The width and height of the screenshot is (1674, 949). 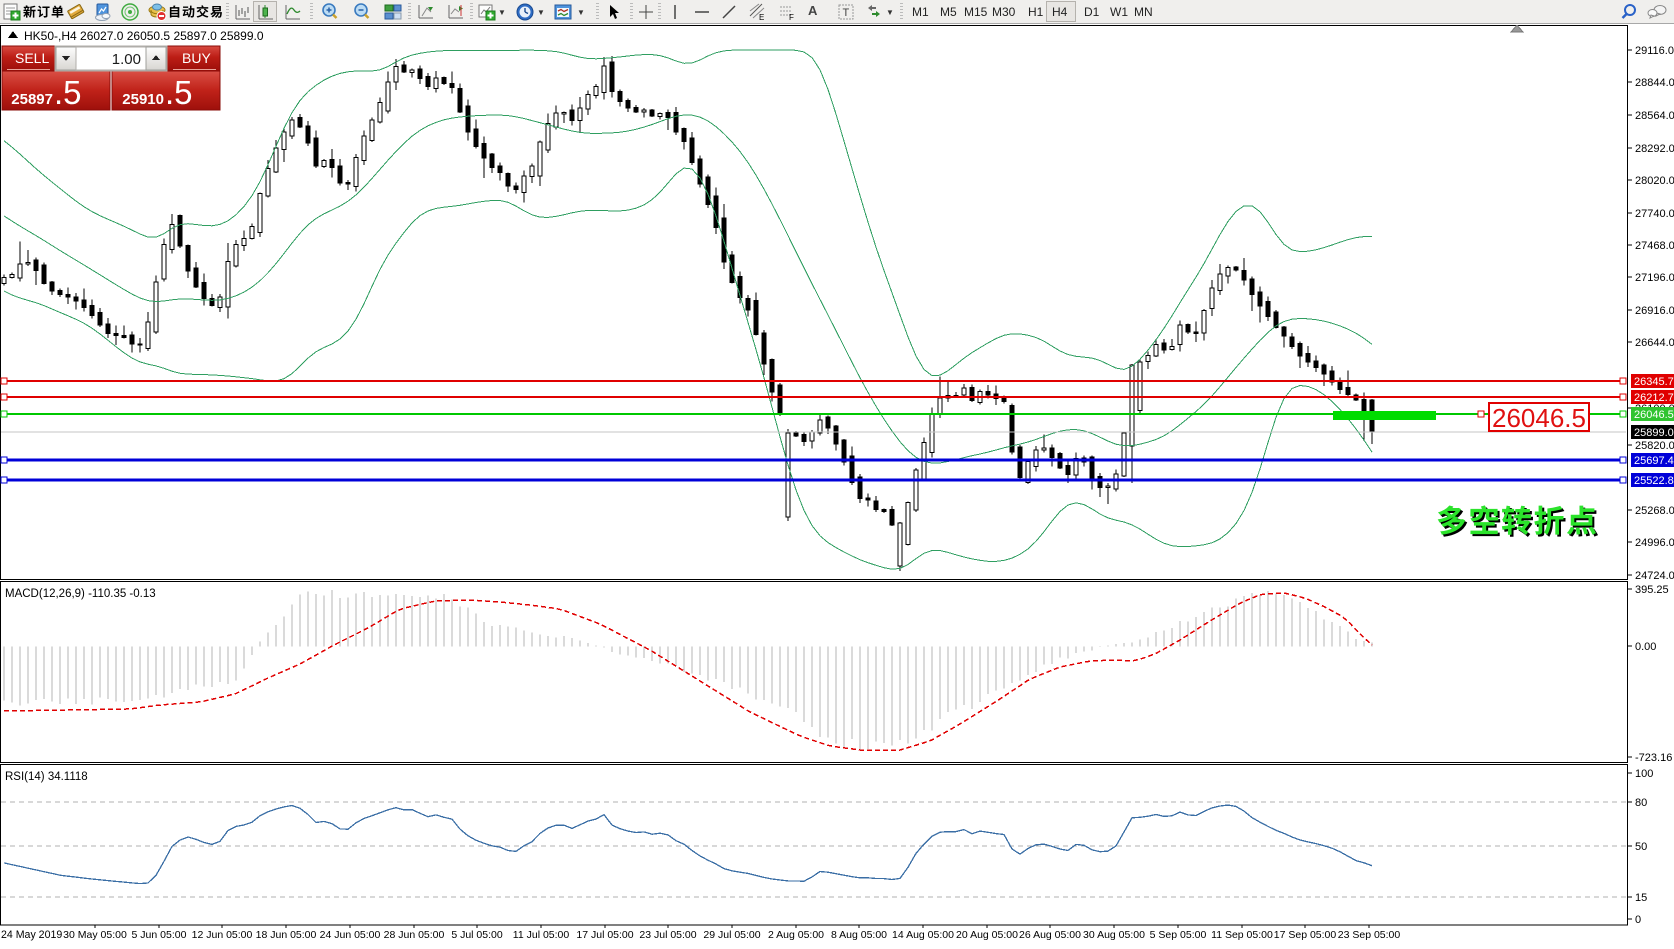 What do you see at coordinates (1653, 758) in the screenshot?
I see `svg-text: -723.16` at bounding box center [1653, 758].